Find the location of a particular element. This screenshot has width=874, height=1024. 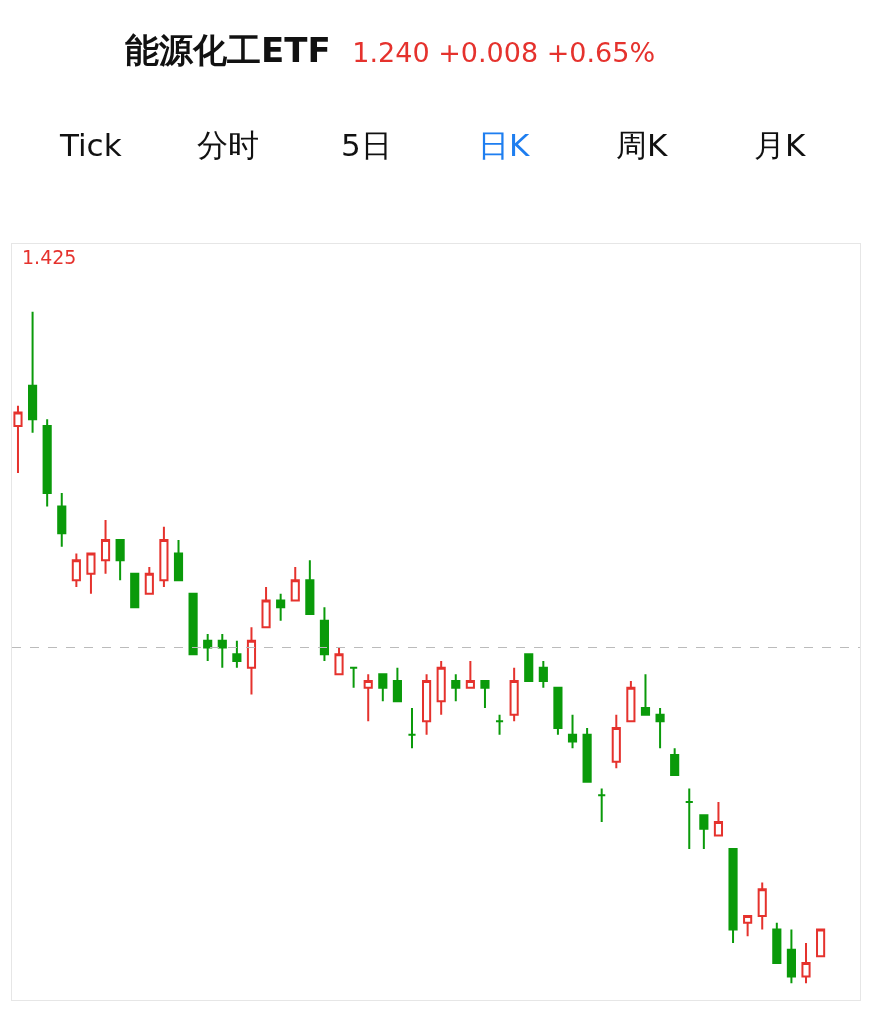

text: 分时 is located at coordinates (228, 145).